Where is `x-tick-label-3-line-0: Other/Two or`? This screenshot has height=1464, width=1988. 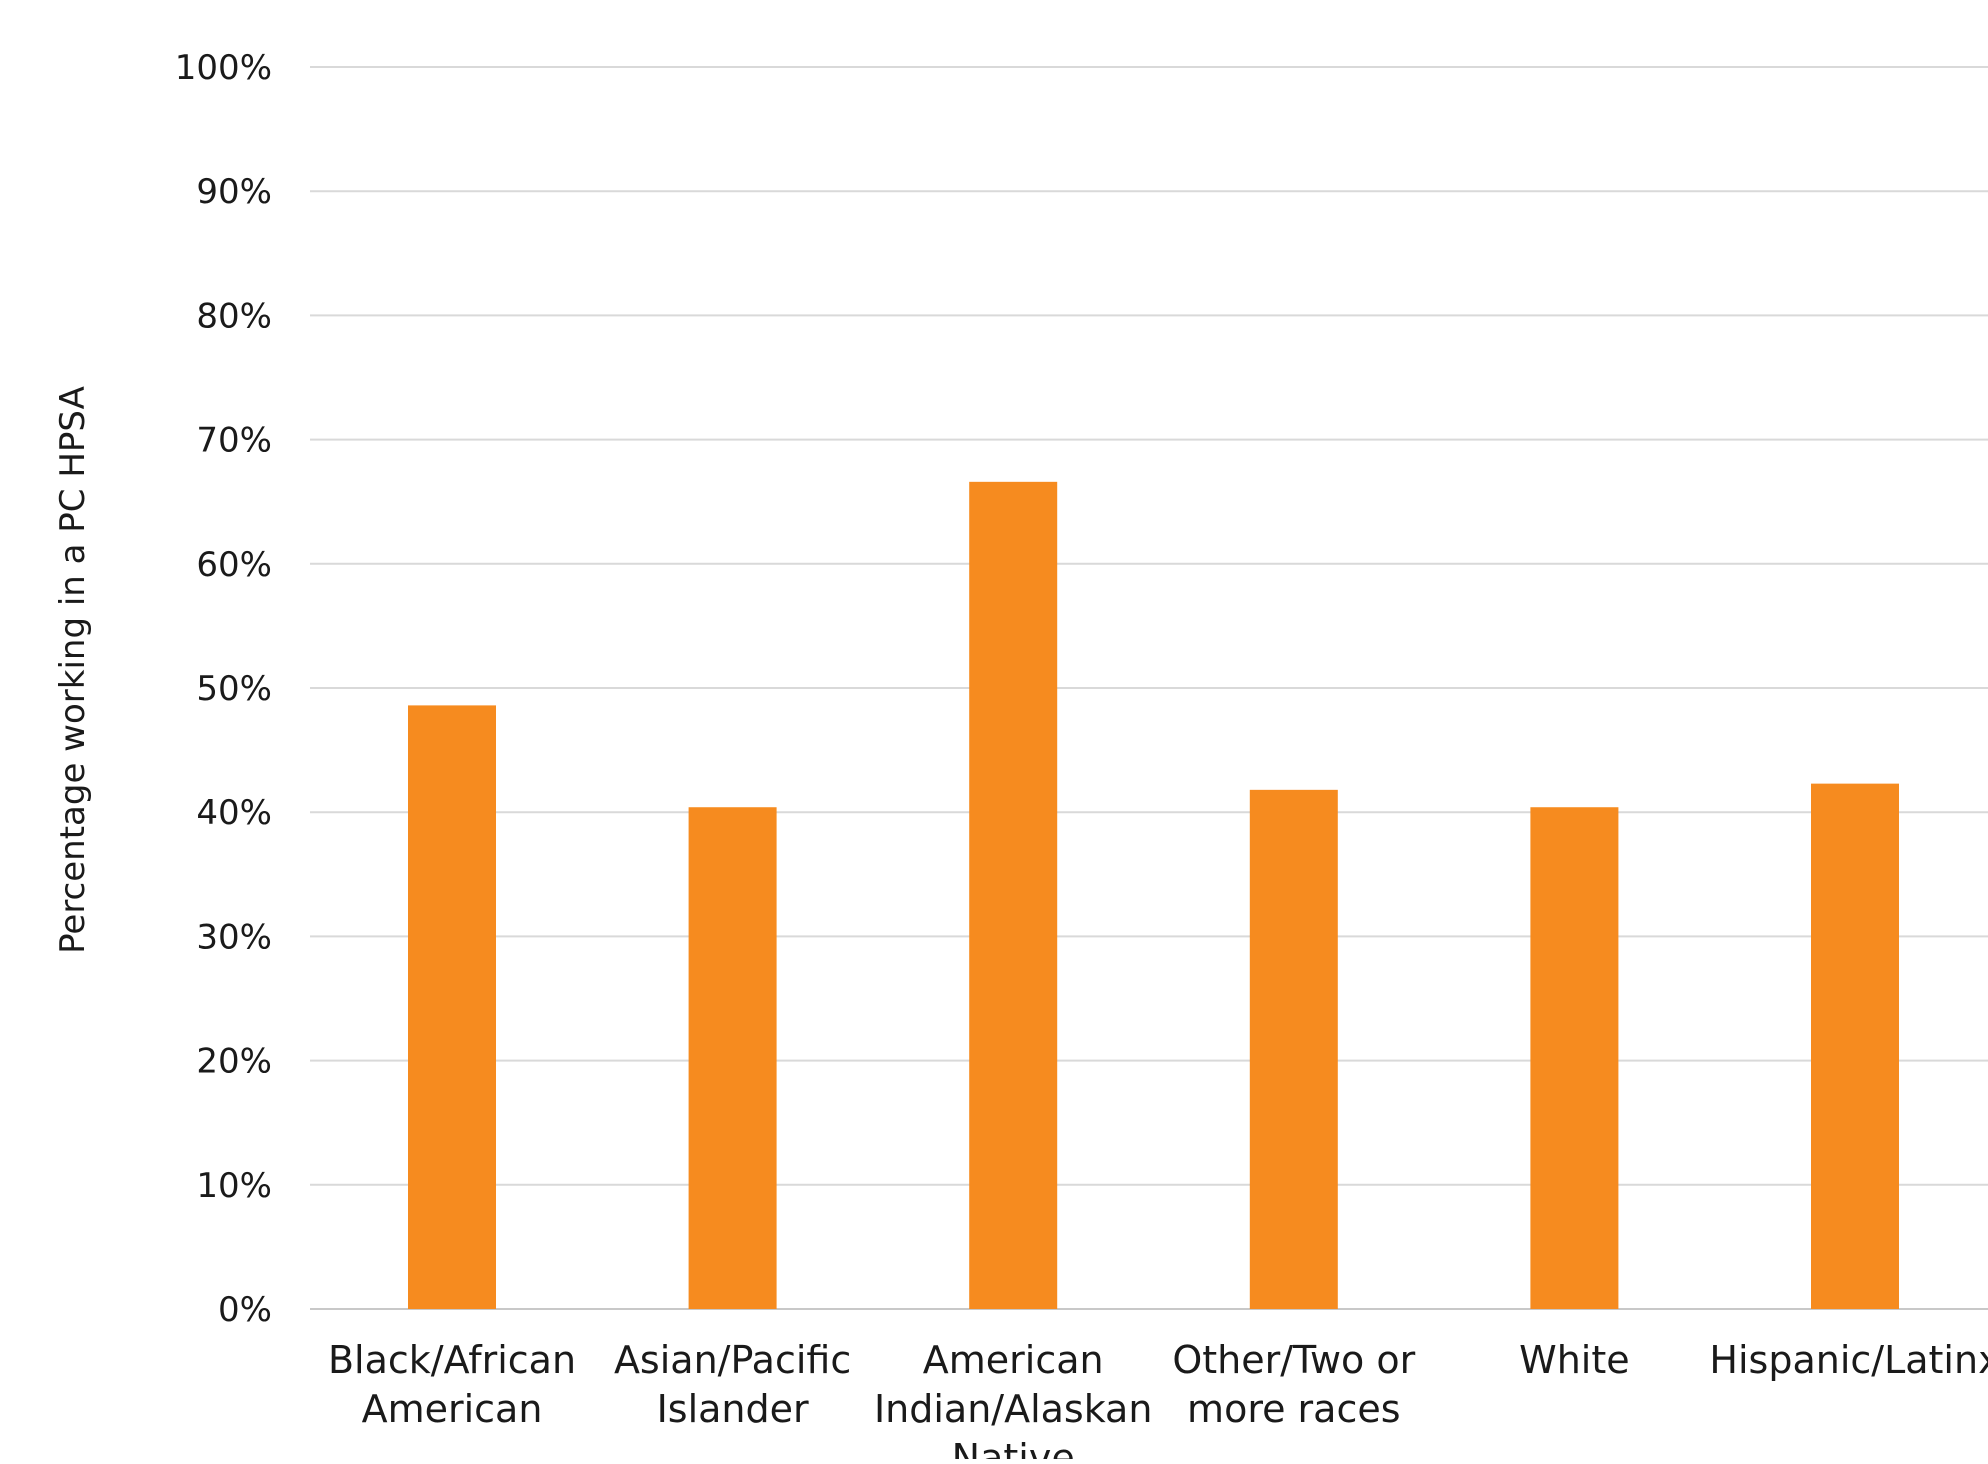
x-tick-label-3-line-0: Other/Two or is located at coordinates (1293, 1360).